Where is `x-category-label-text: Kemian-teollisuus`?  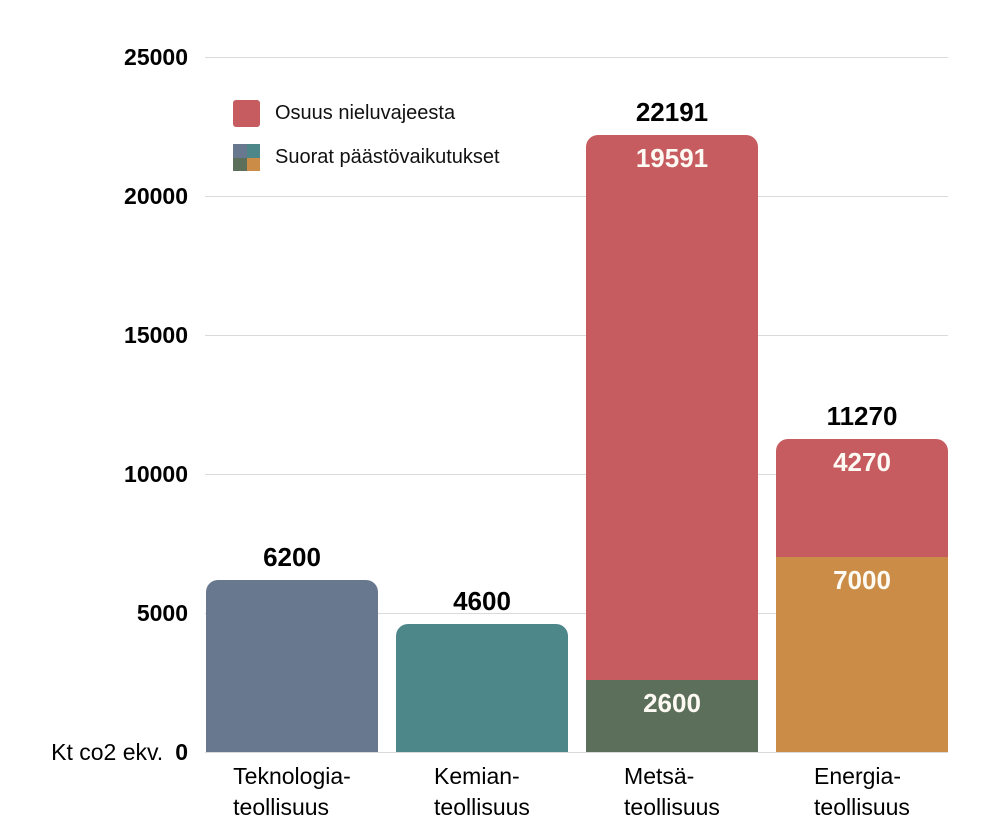
x-category-label-text: Kemian-teollisuus is located at coordinates (482, 791).